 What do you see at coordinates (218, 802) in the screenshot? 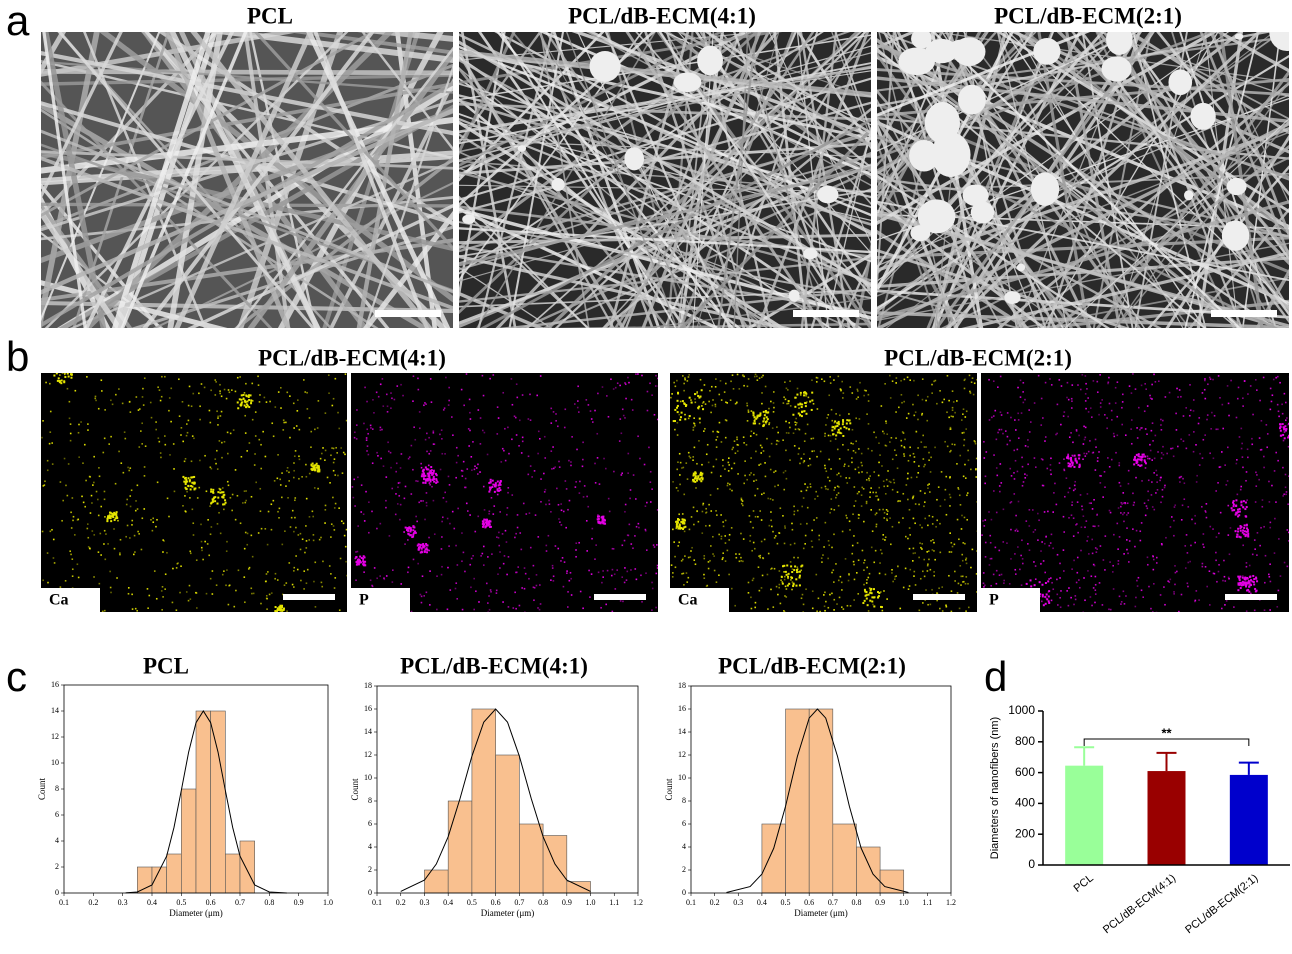
I see `bar` at bounding box center [218, 802].